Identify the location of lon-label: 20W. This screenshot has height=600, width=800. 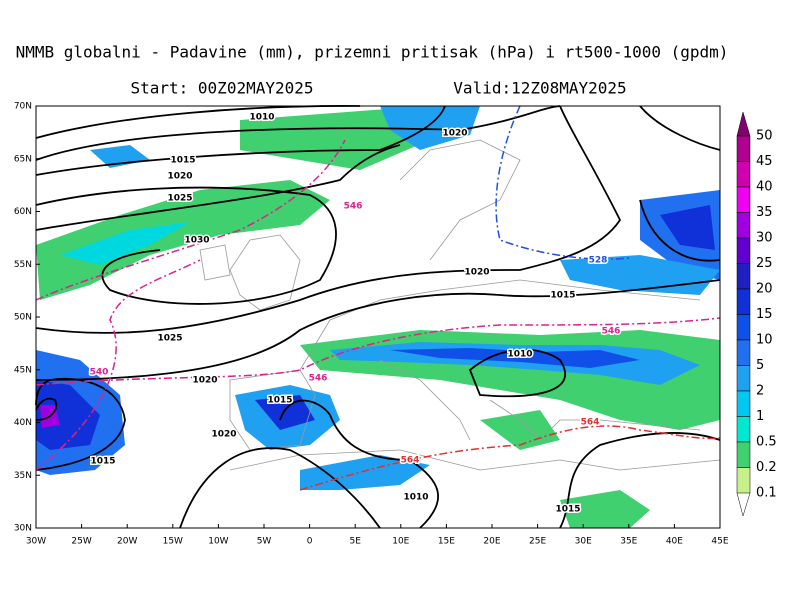
(127, 542).